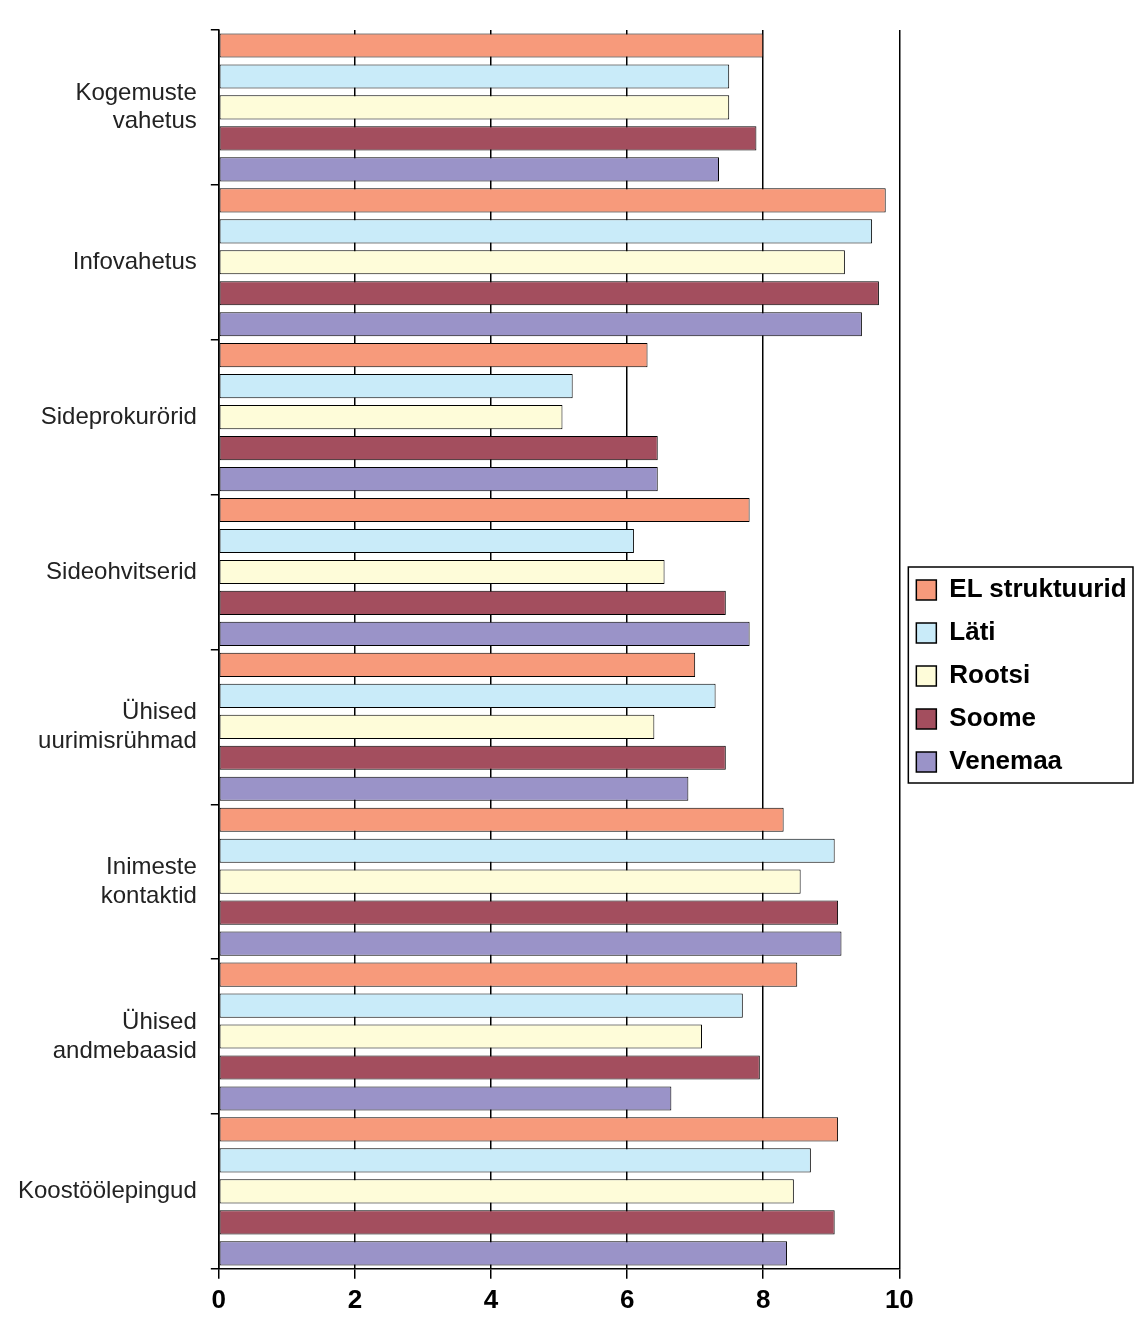 The width and height of the screenshot is (1141, 1322). Describe the element at coordinates (136, 105) in the screenshot. I see `y-tick-label: Kogemuste vahetus` at that location.